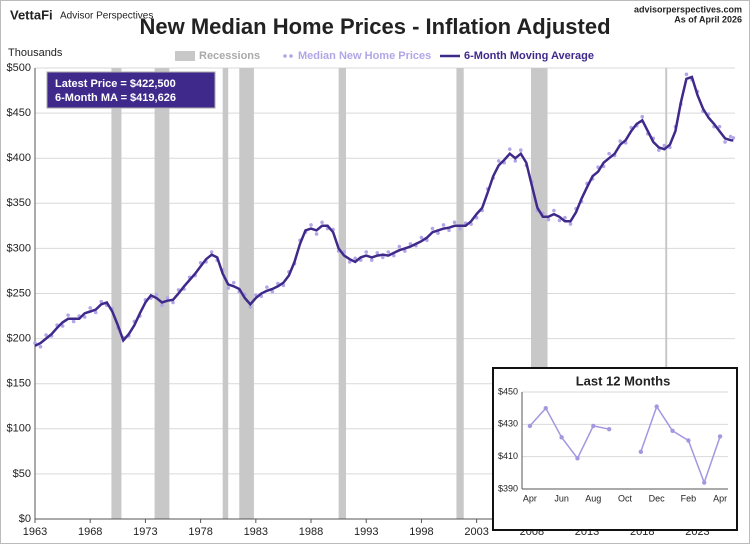  I want to click on x-tick-label: Jun, so click(561, 498).